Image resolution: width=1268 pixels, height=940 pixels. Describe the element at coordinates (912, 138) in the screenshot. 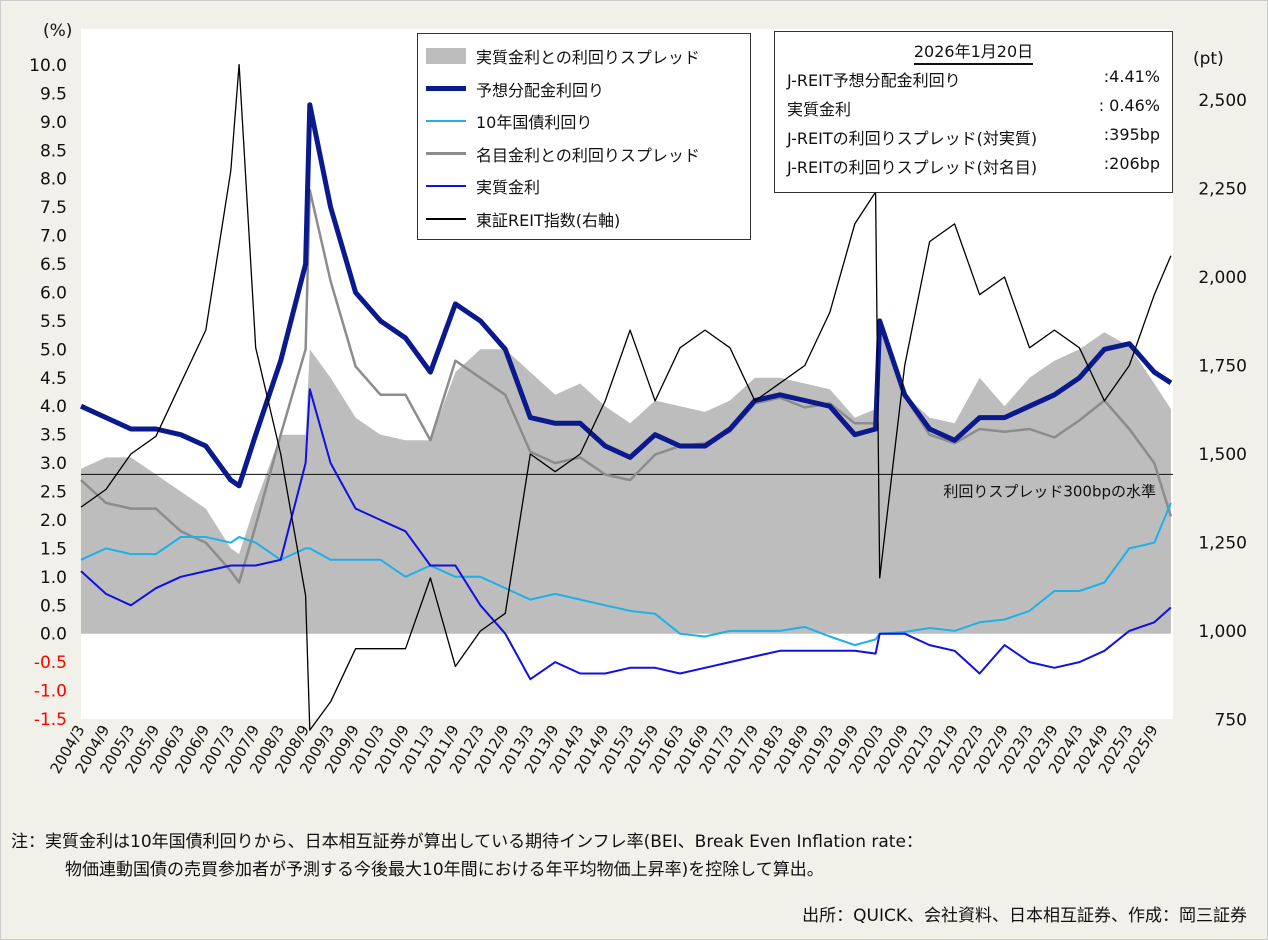

I see `info-label: J-REITの利回りスプレッド(対実質)` at that location.